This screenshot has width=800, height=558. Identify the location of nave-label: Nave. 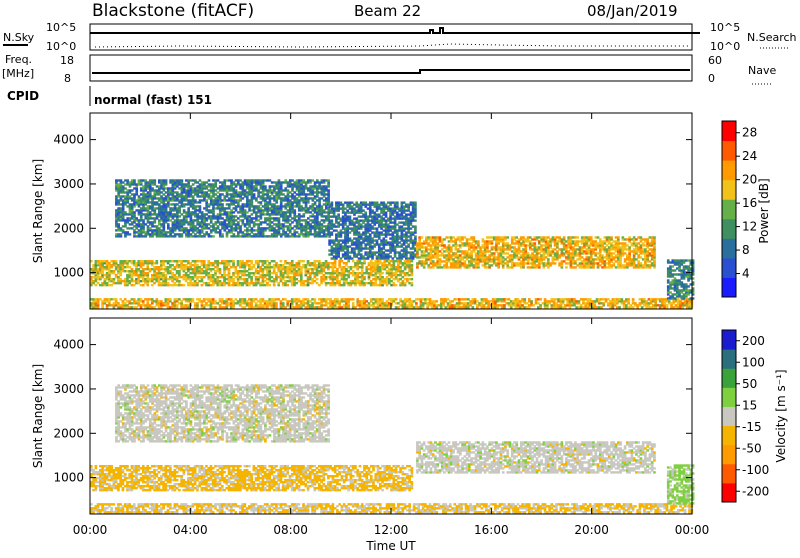
(762, 70).